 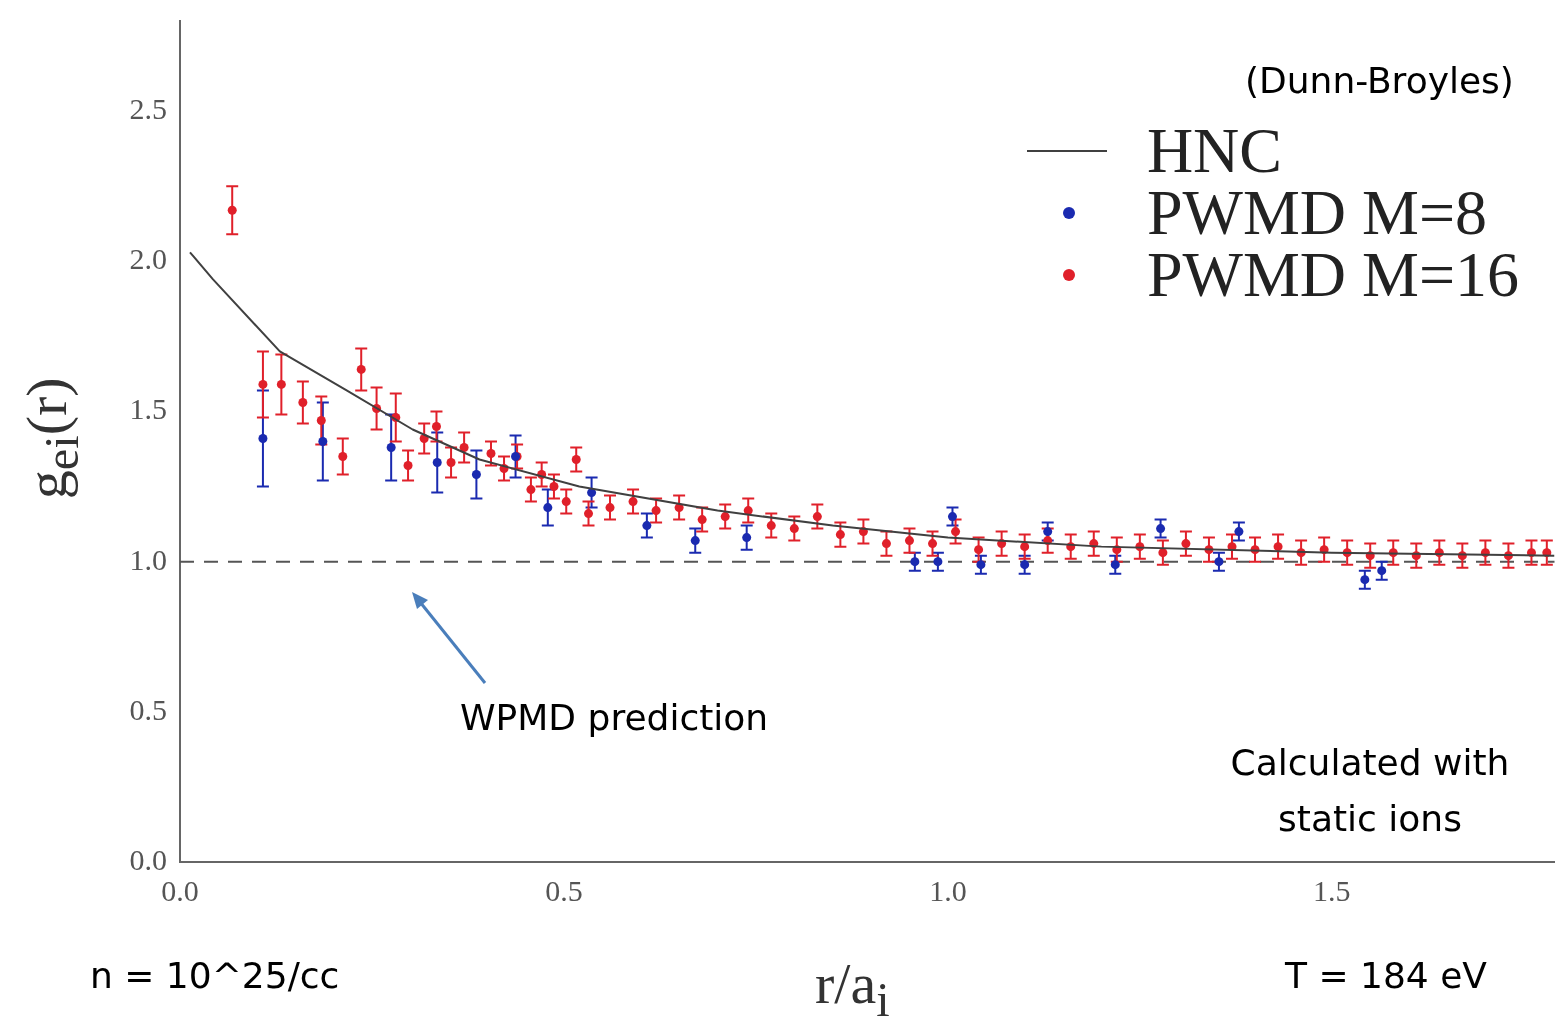 What do you see at coordinates (148, 859) in the screenshot?
I see `y-tick-label: 0.0` at bounding box center [148, 859].